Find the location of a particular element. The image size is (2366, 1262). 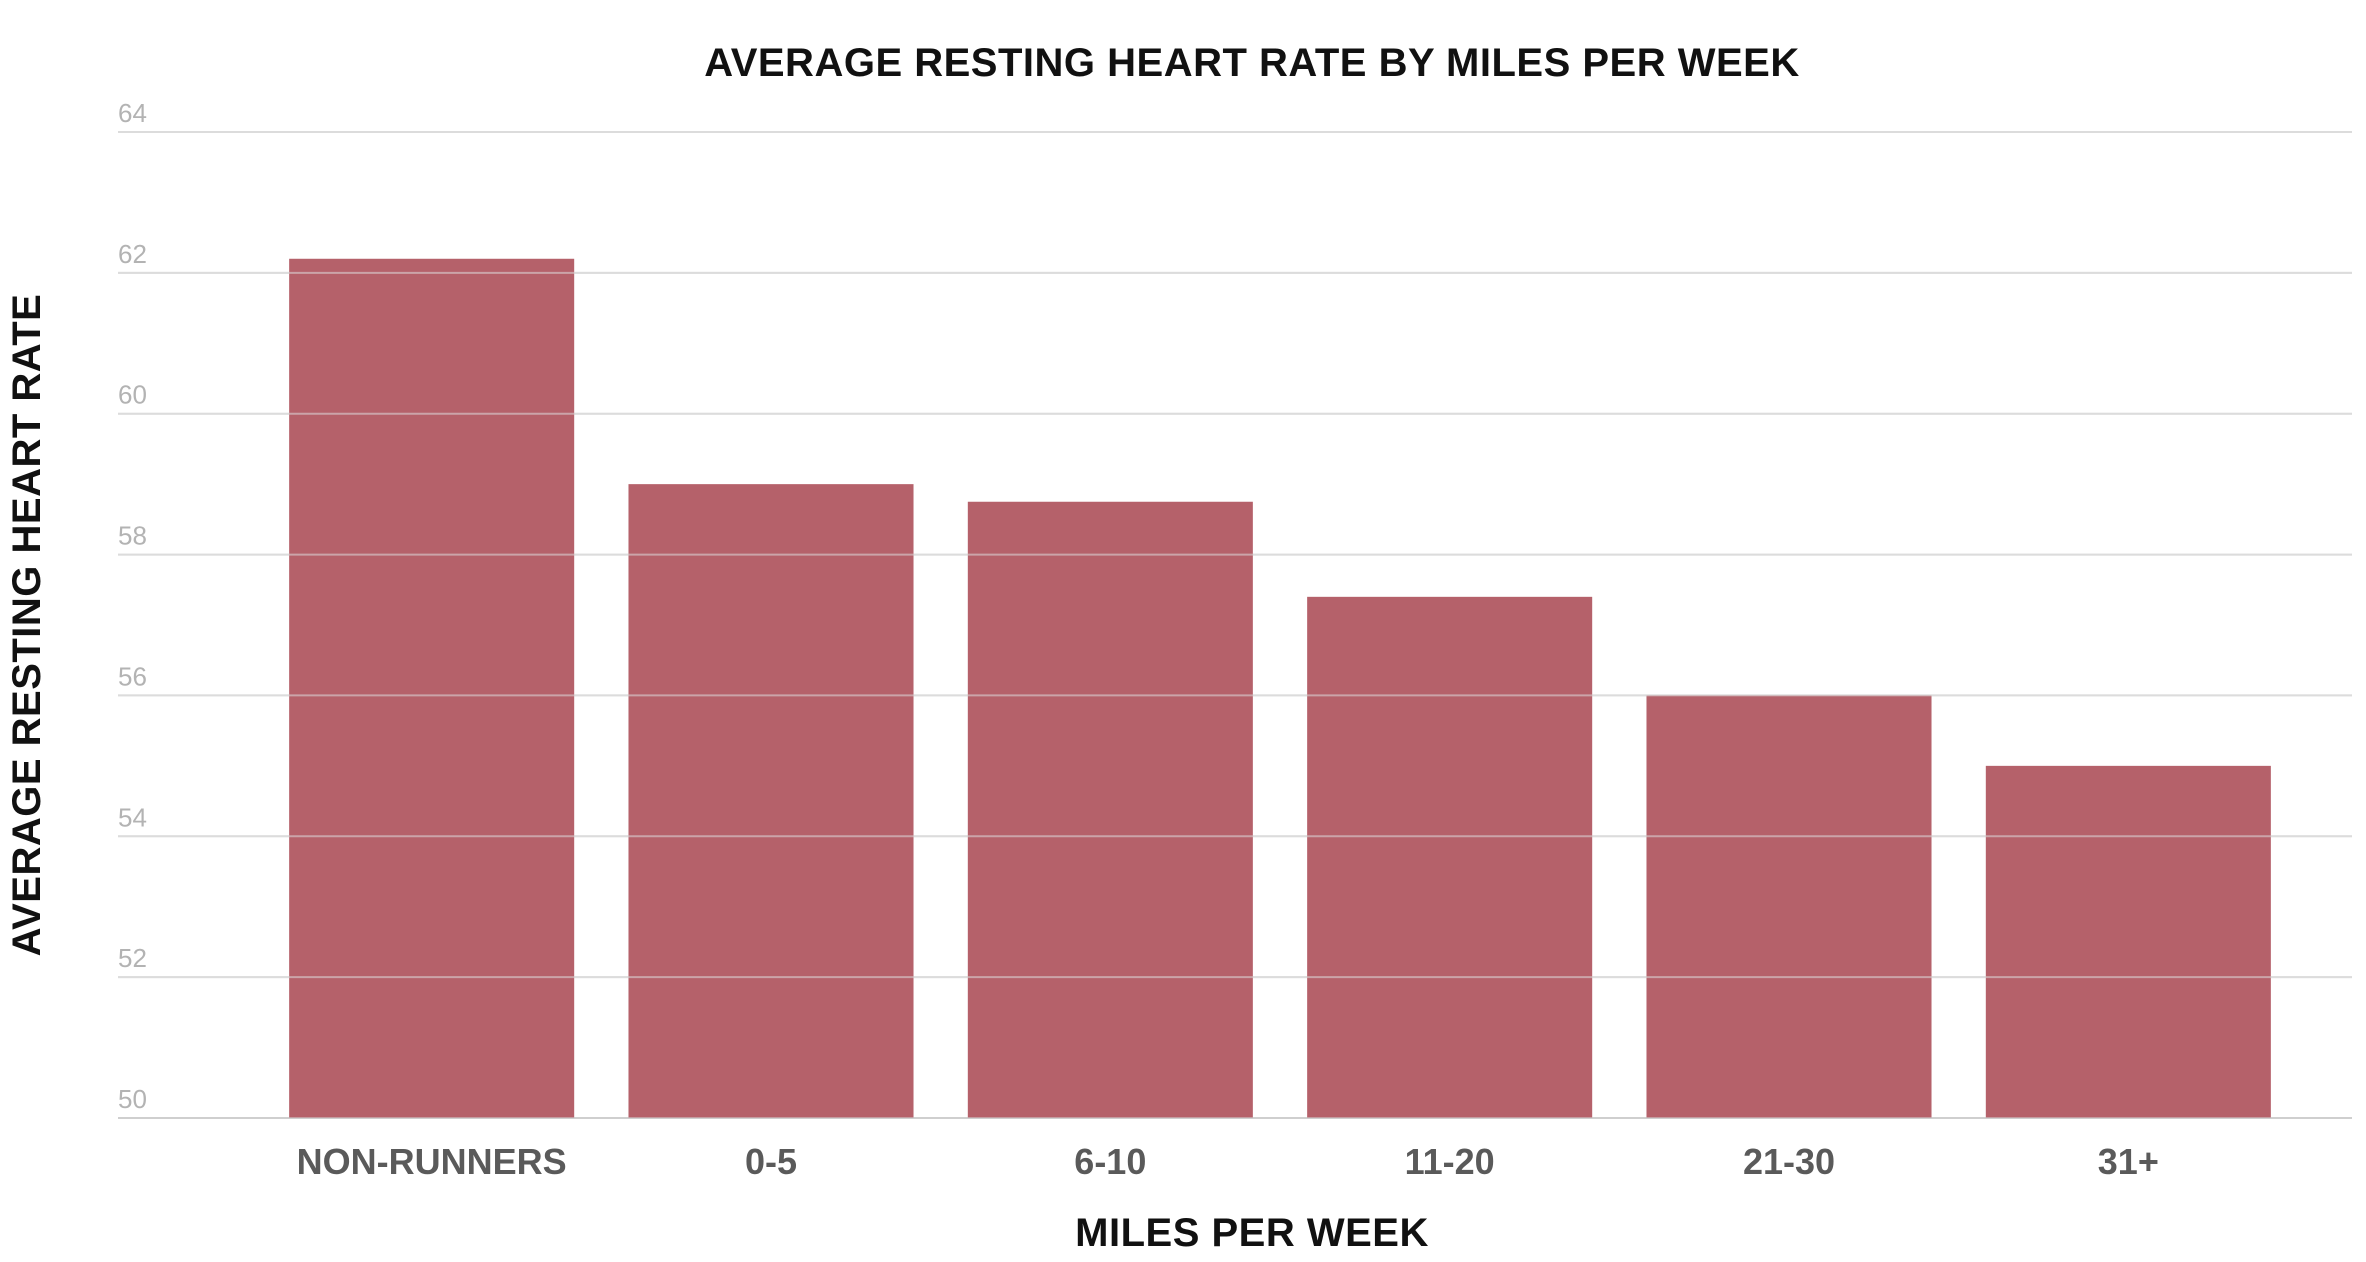

y-tick-label: 52 is located at coordinates (132, 958).